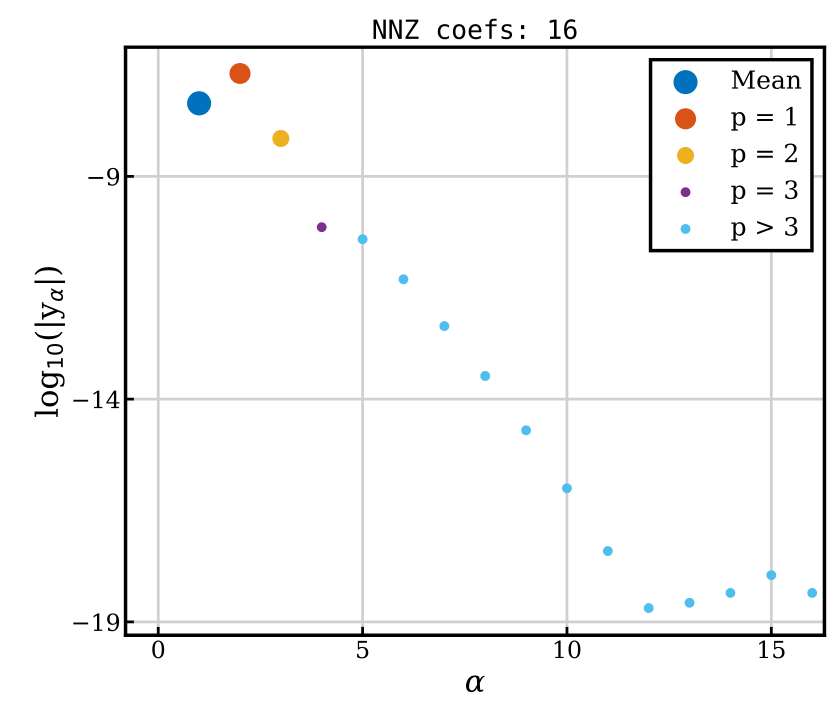 This screenshot has height=726, width=837. I want to click on y-tick-label: −9, so click(104, 177).